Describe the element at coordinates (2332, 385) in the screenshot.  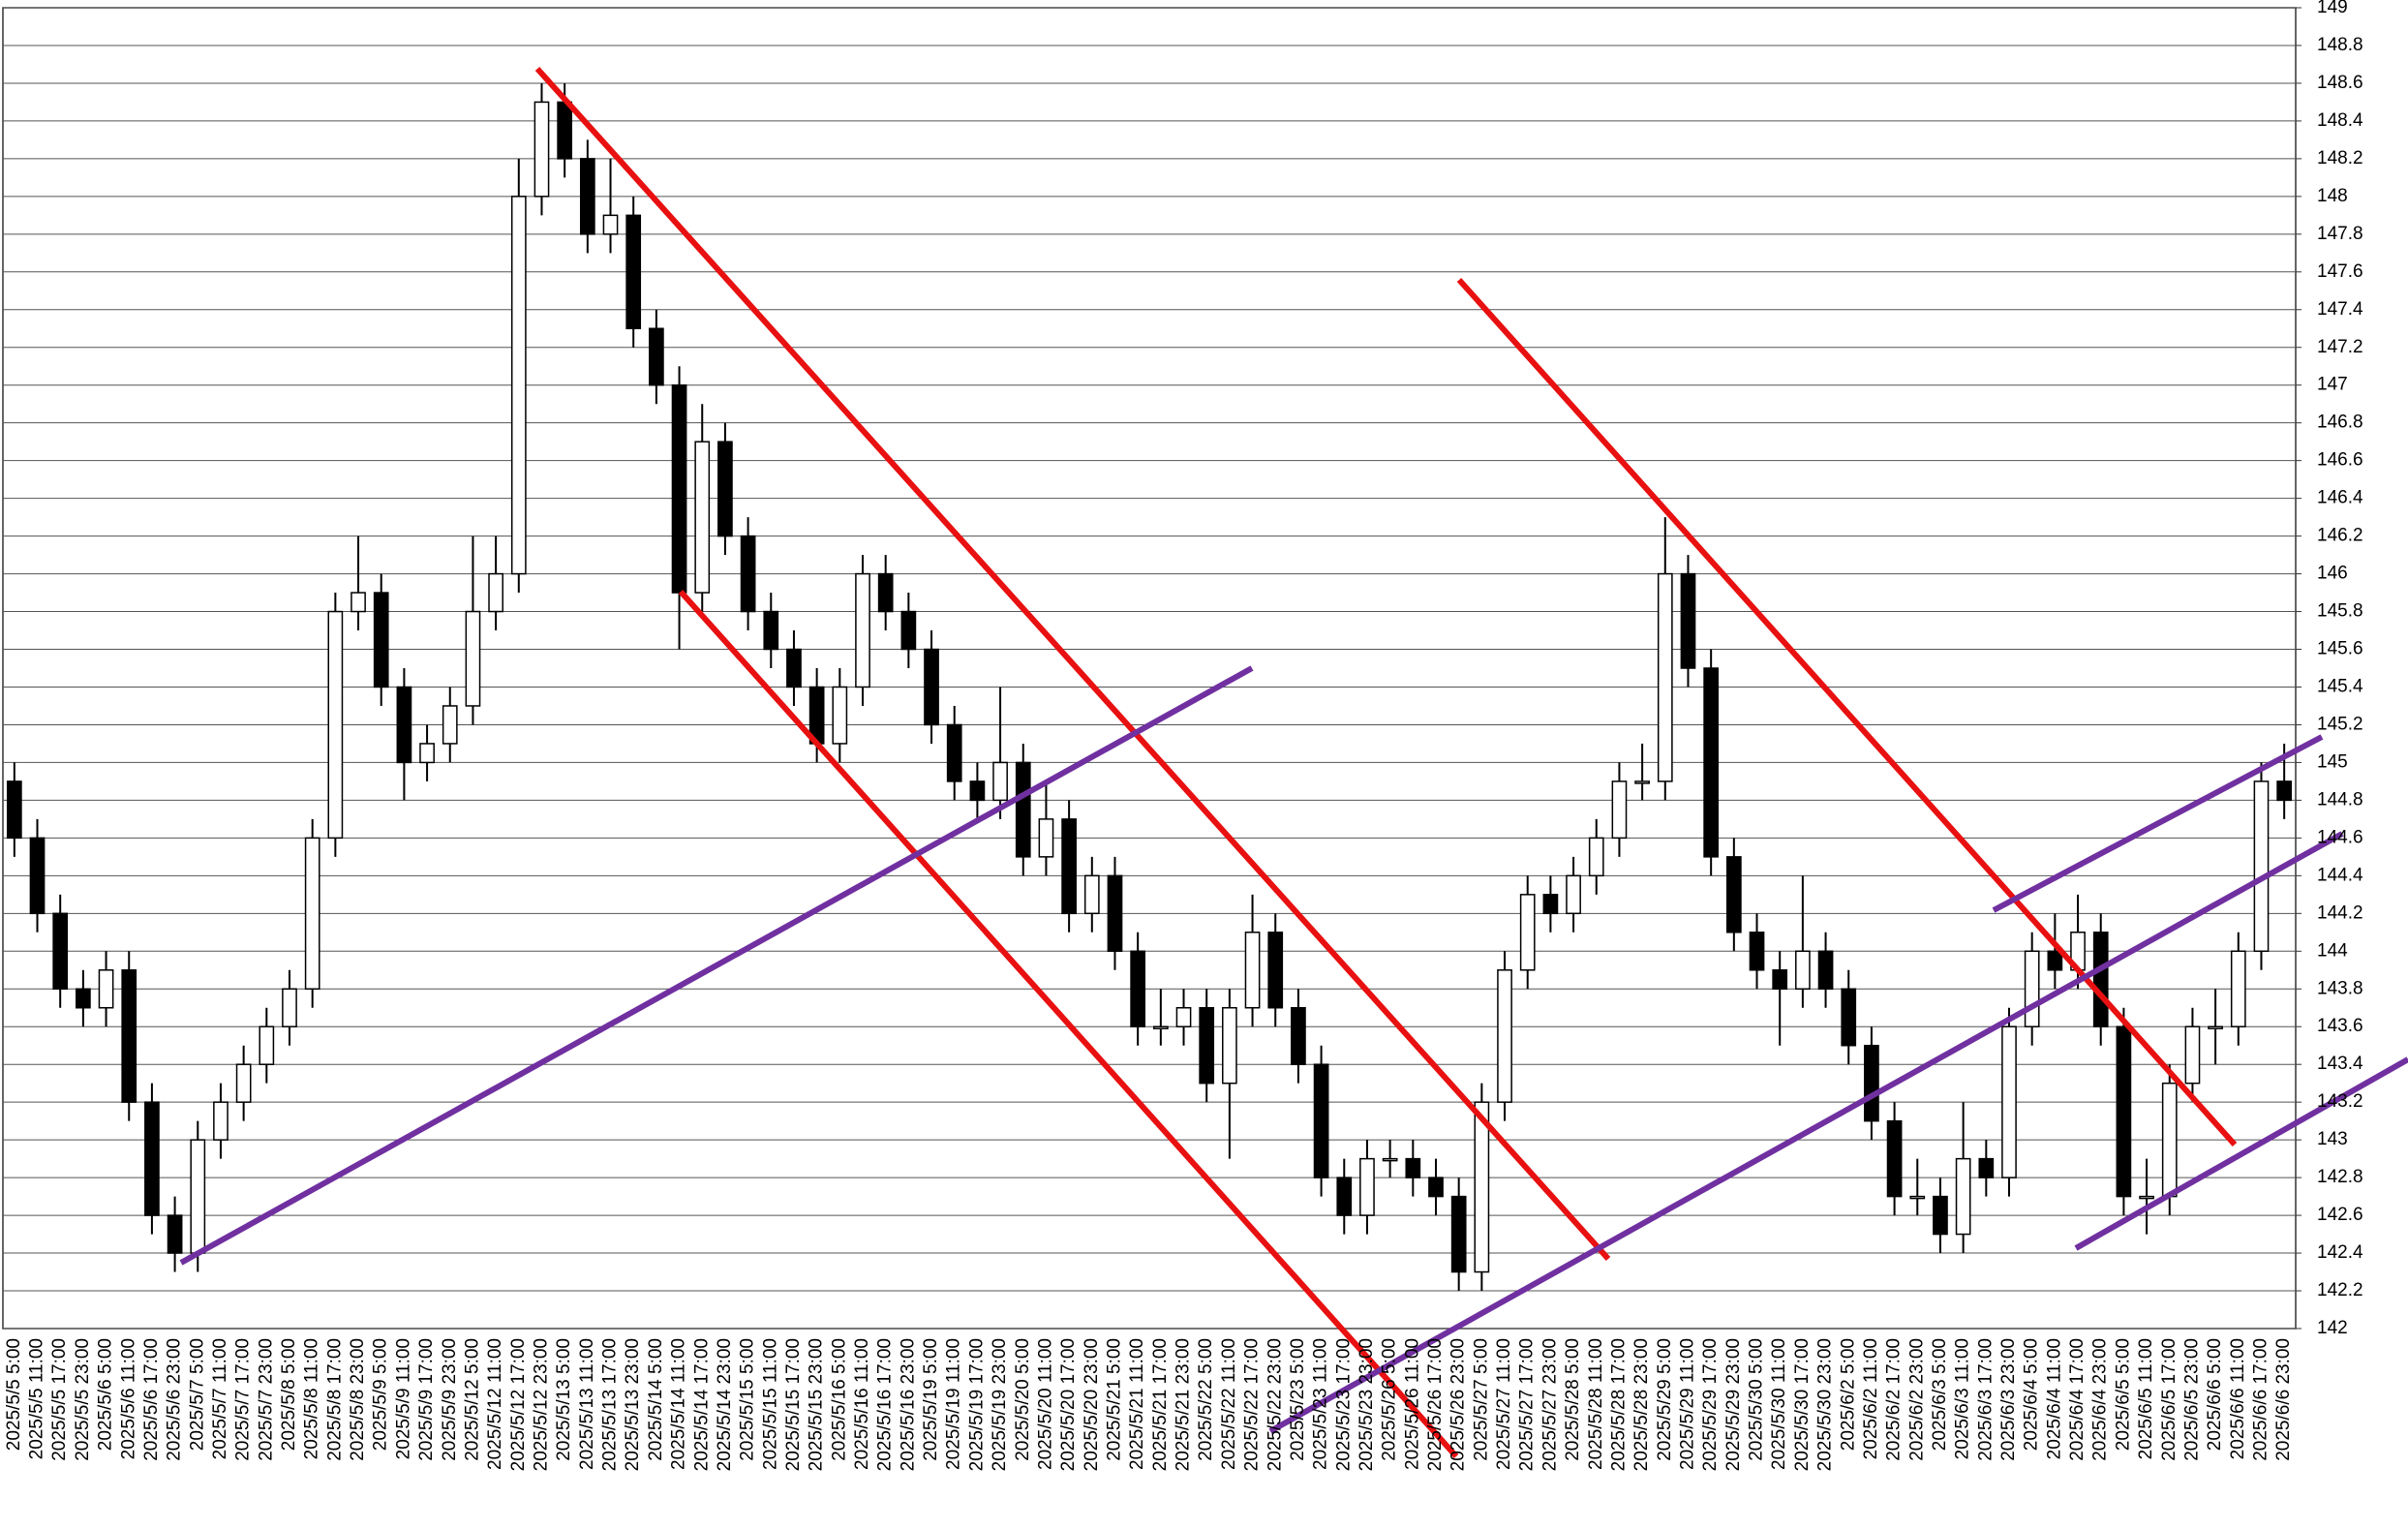
I see `y-tick-label: 147` at that location.